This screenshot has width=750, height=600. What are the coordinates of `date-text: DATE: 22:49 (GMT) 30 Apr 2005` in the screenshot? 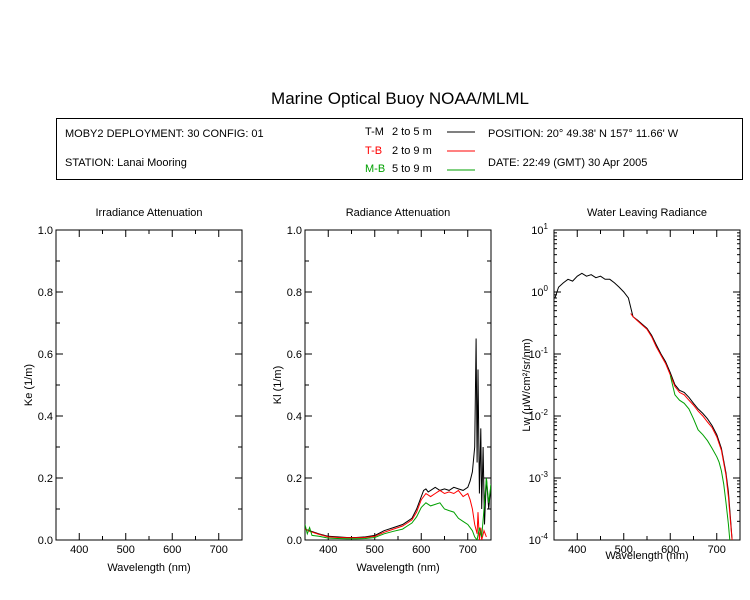 It's located at (568, 163).